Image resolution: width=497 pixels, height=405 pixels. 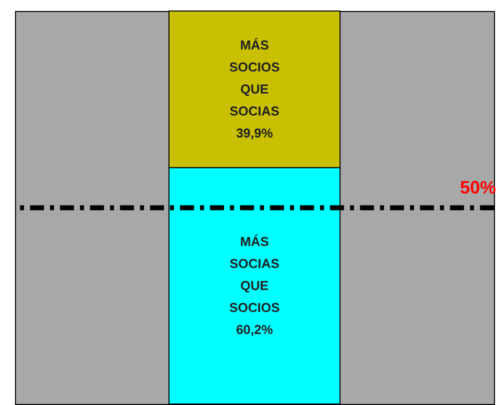 I want to click on data-label: MÁS SOCIAS QUE SOCIOS 60,2%, so click(x=254, y=285).